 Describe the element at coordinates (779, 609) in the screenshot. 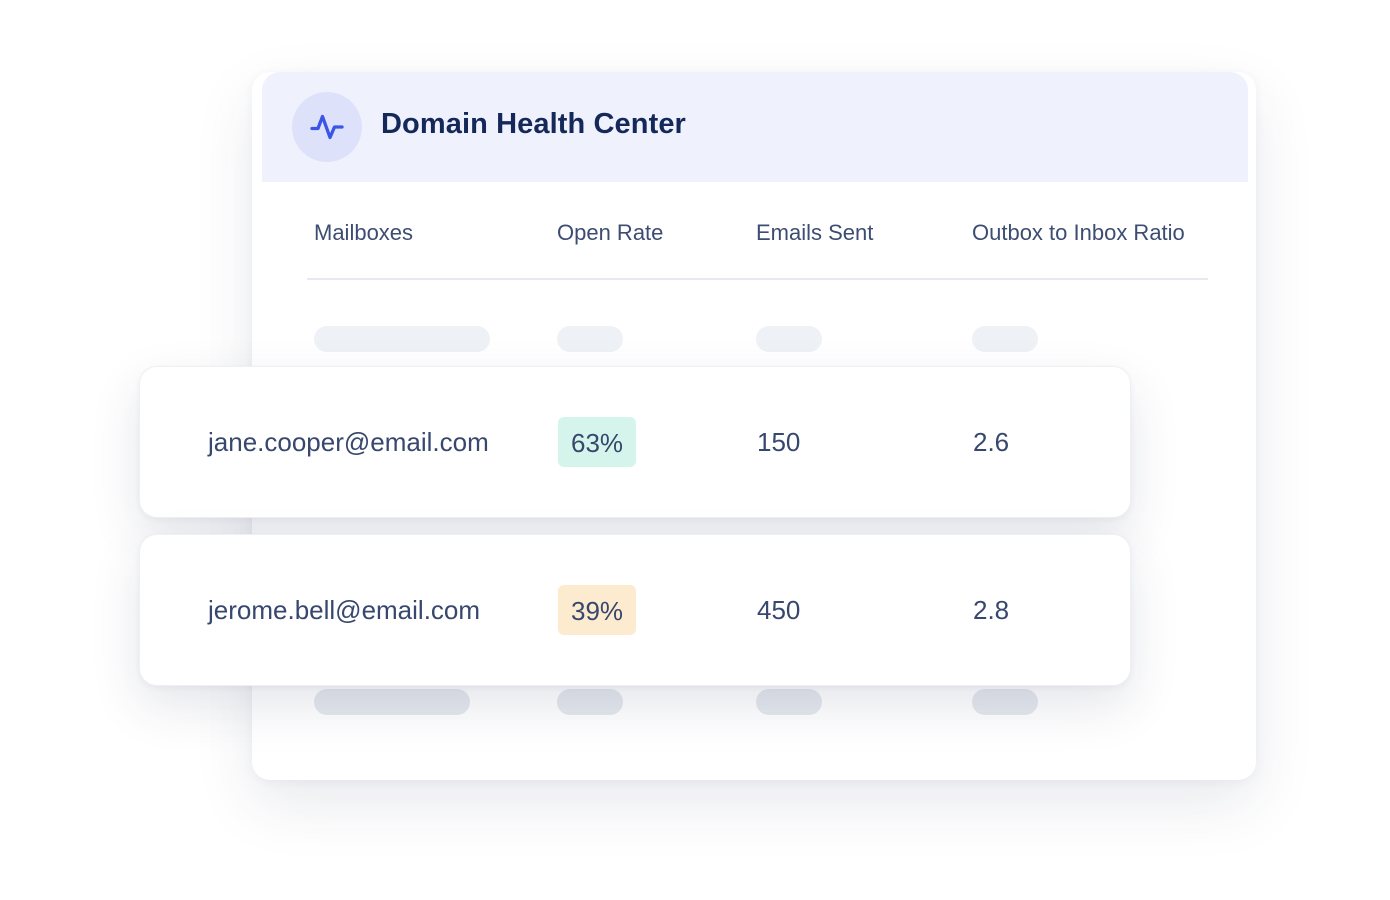

I see `emails-sent-value: 450` at that location.